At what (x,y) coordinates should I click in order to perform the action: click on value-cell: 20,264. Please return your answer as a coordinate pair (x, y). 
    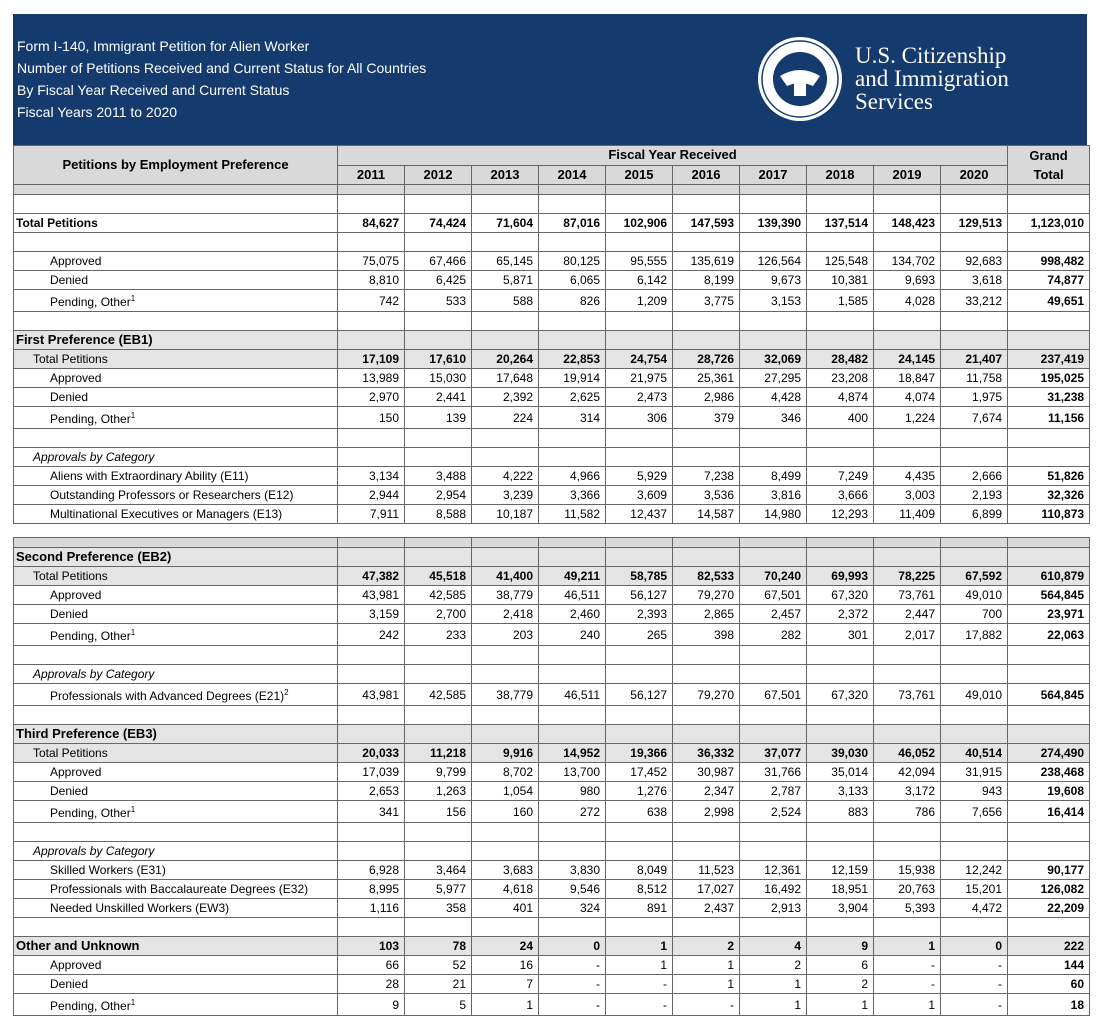
    Looking at the image, I should click on (505, 359).